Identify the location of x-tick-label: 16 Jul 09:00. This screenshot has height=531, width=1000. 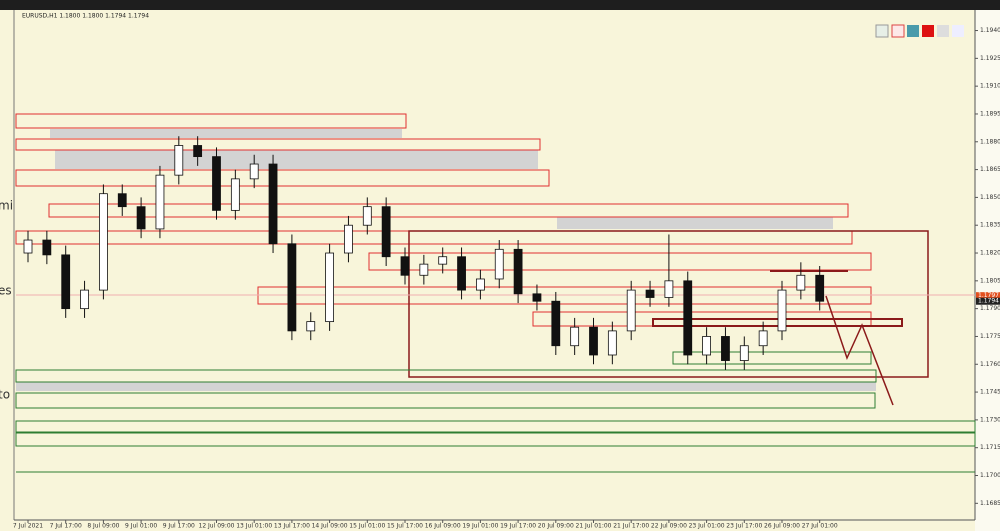
(443, 526).